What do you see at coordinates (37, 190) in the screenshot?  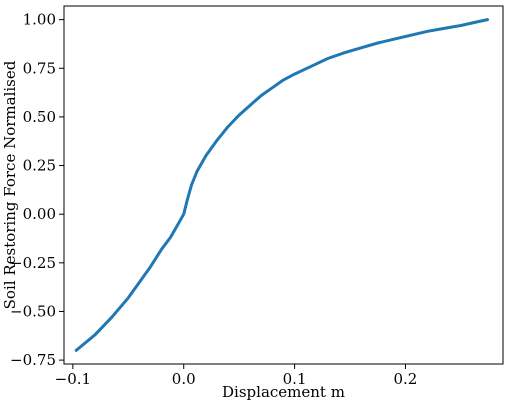 I see `y-axis: −0.75 −0.50 −0.25 0.00 0.25 0.50 0.75 1.00` at bounding box center [37, 190].